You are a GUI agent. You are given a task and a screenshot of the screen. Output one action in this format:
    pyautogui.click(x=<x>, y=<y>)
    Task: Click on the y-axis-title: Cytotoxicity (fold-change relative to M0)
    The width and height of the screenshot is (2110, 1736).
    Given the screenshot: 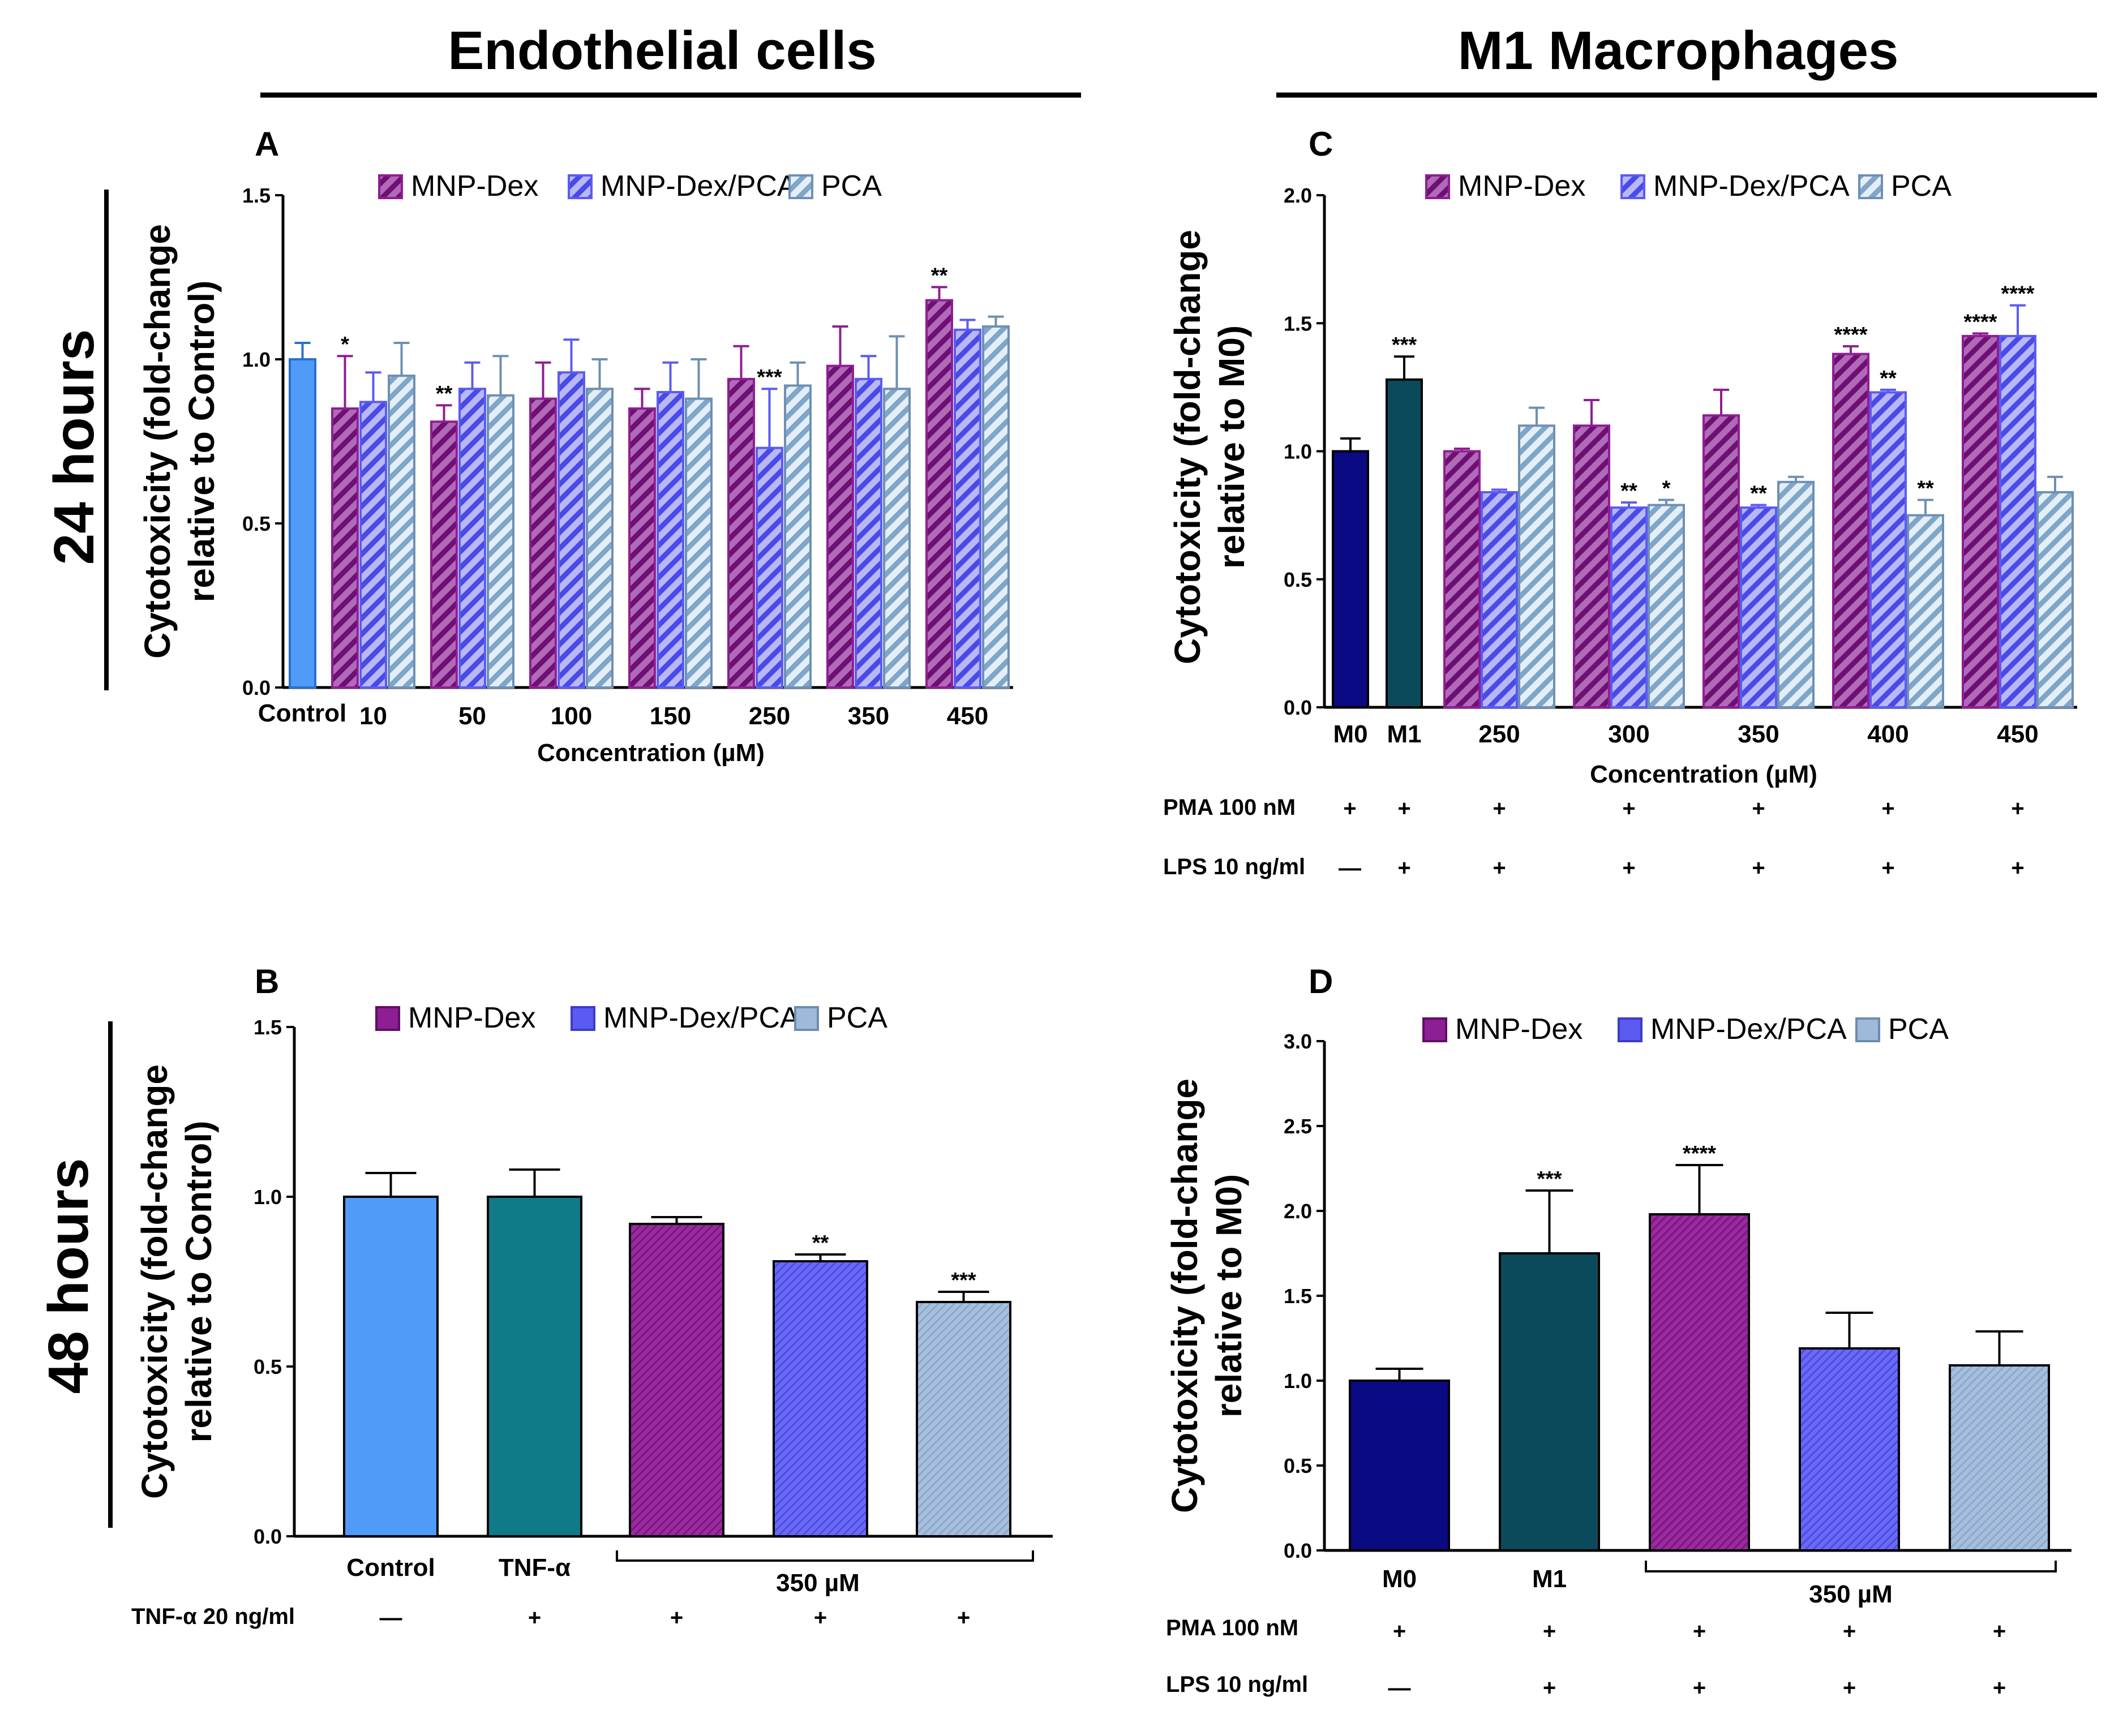 What is the action you would take?
    pyautogui.click(x=1209, y=447)
    